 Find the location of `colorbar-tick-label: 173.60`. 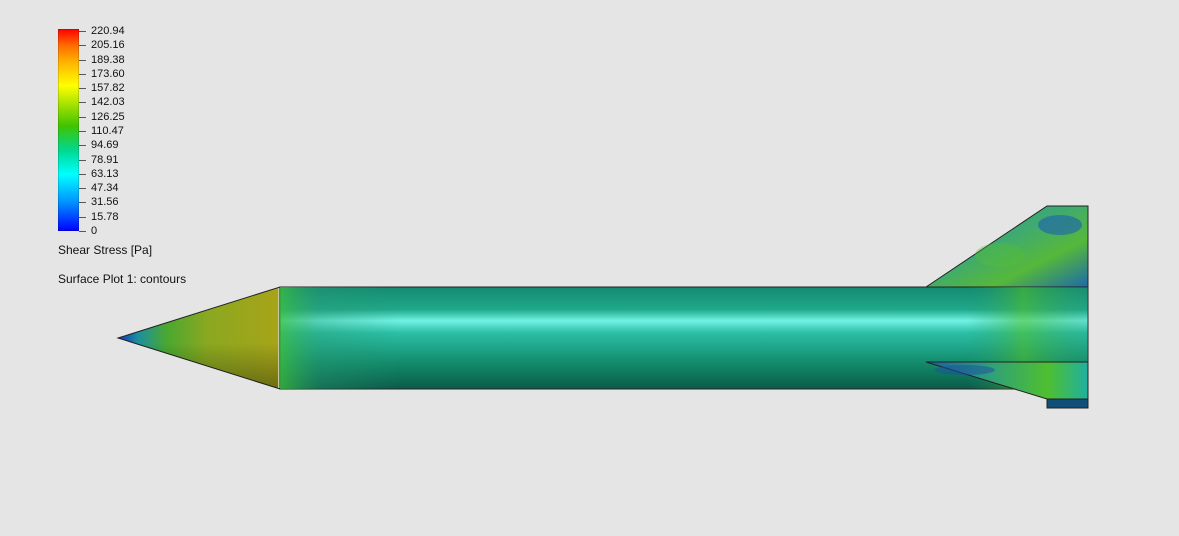

colorbar-tick-label: 173.60 is located at coordinates (108, 74).